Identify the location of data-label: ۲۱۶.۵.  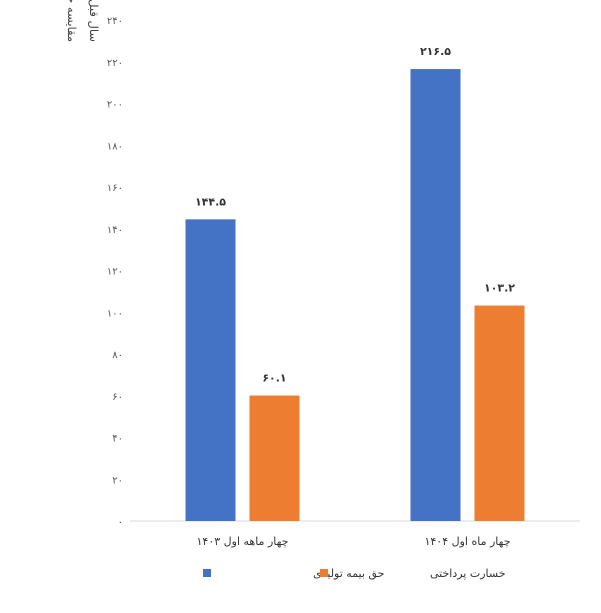
(435, 51).